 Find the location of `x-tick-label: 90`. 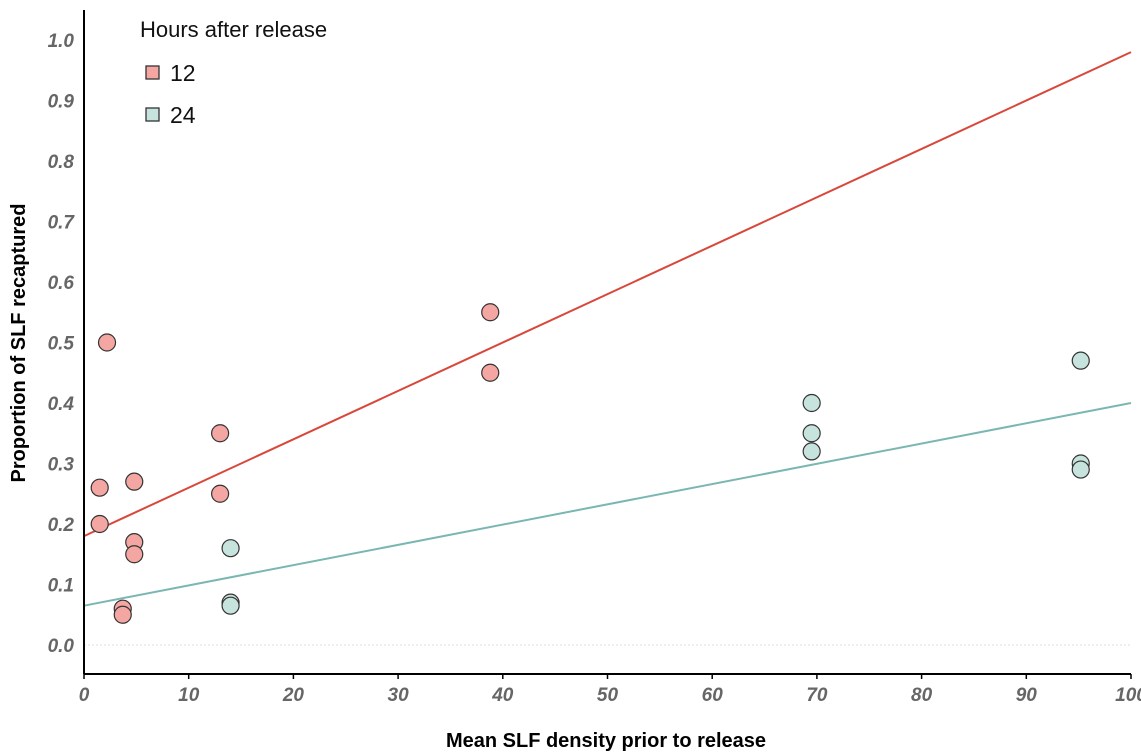

x-tick-label: 90 is located at coordinates (1027, 695).